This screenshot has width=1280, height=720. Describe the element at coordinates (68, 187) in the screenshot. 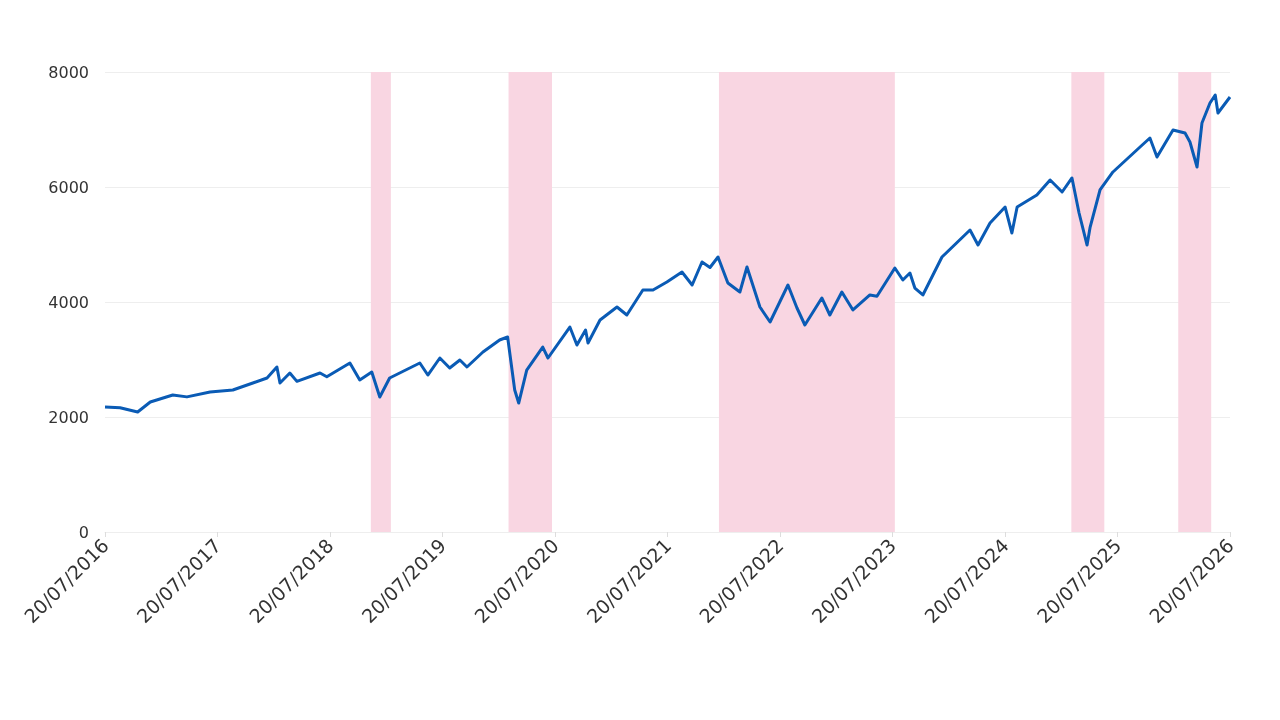

I see `y-tick-label: 6000` at that location.